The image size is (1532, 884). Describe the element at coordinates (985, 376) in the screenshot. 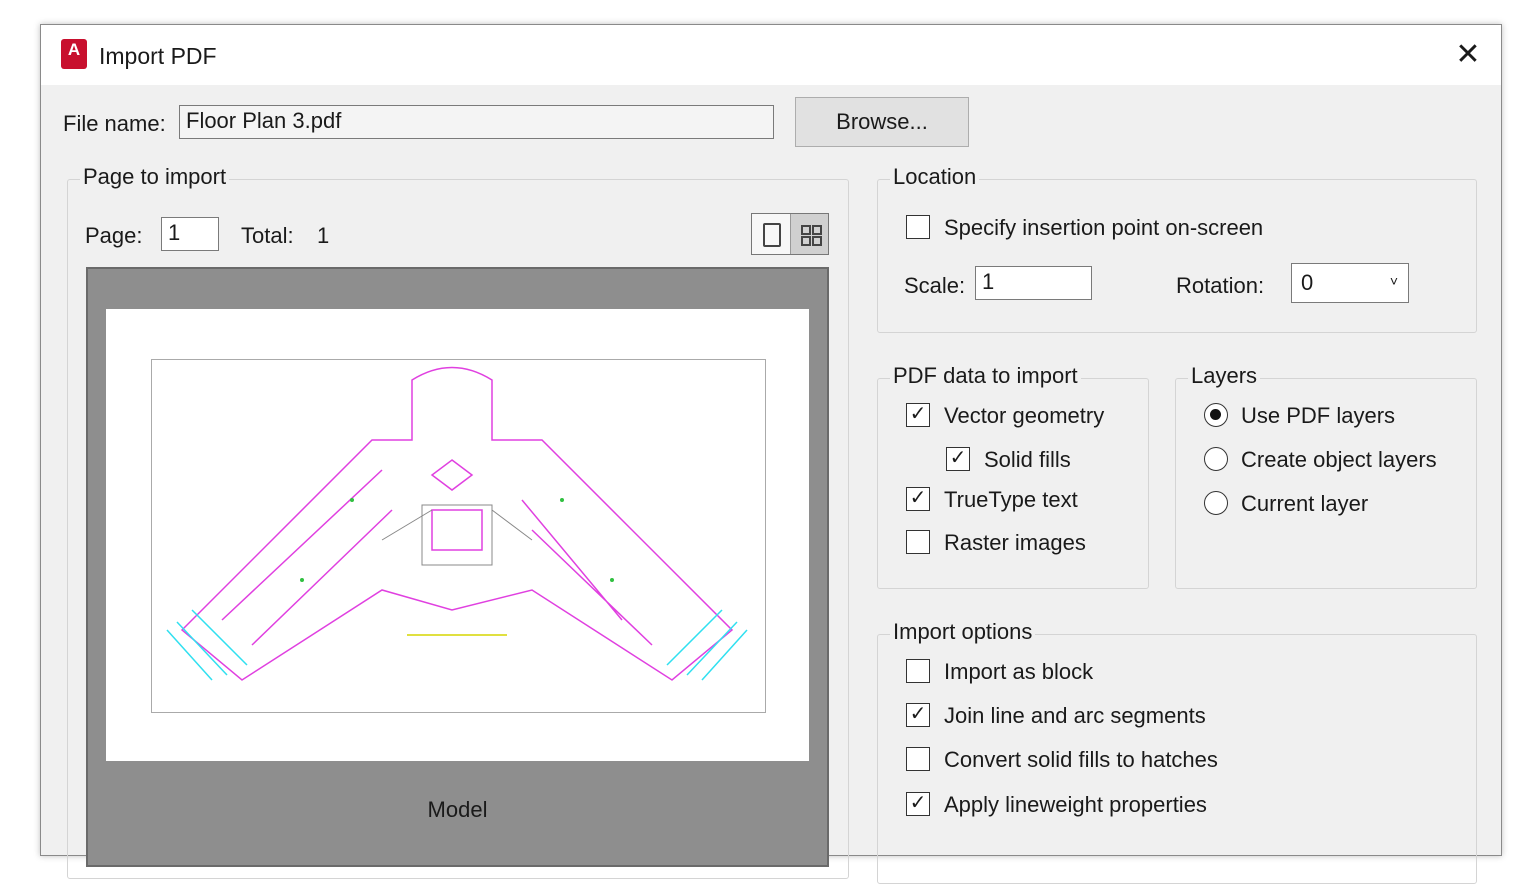

I see `group-title: PDF data to import` at that location.